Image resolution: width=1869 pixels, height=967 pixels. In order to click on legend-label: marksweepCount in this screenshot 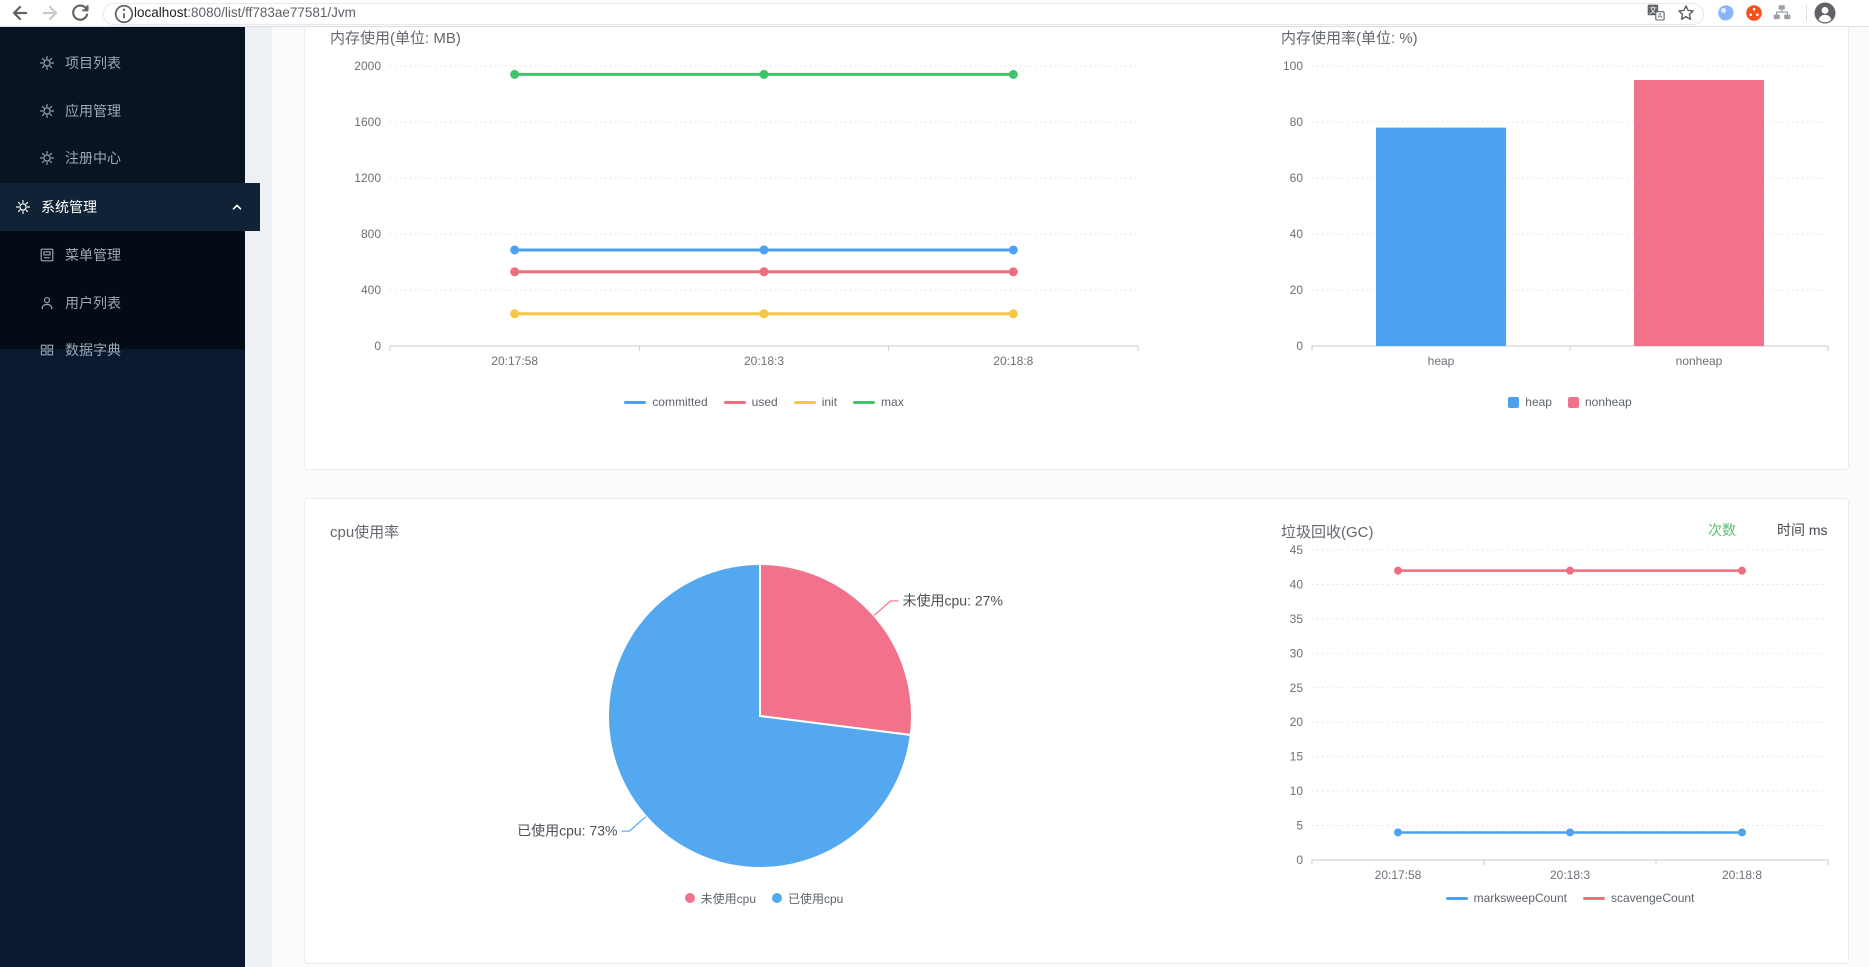, I will do `click(1520, 898)`.